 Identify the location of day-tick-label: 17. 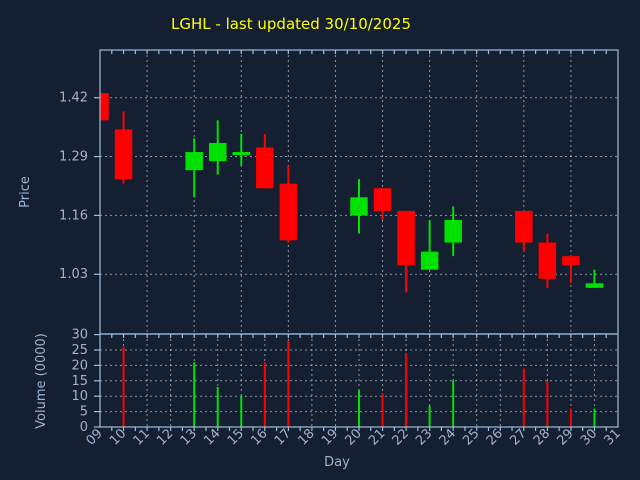
(283, 437).